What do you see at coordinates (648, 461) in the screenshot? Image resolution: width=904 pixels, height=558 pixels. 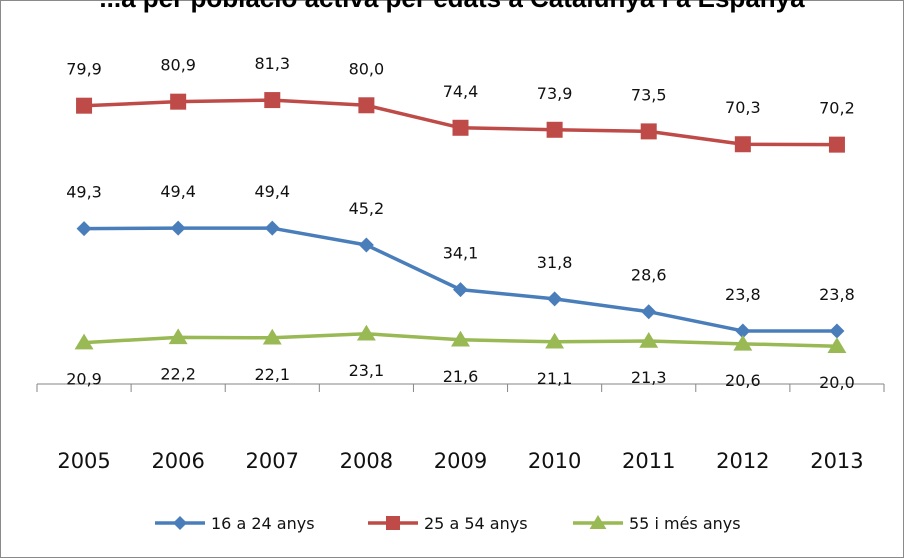 I see `x-tick-label: 2011` at bounding box center [648, 461].